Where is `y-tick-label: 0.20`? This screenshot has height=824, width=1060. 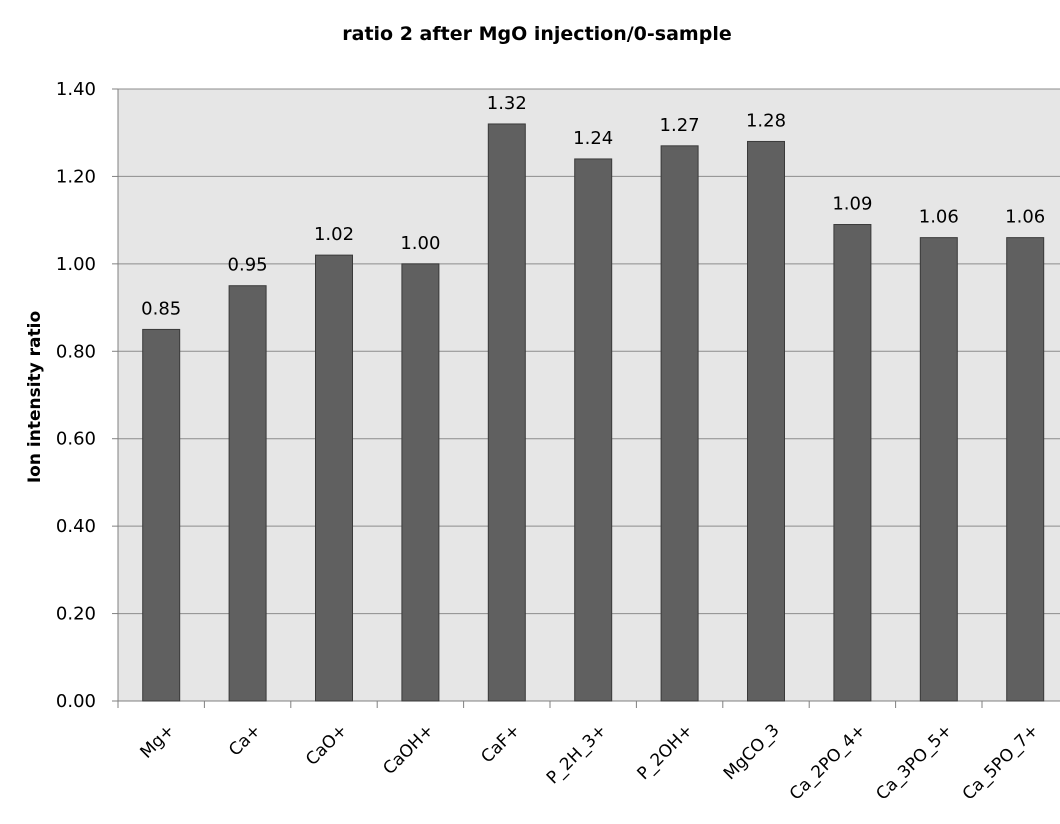
y-tick-label: 0.20 is located at coordinates (76, 614).